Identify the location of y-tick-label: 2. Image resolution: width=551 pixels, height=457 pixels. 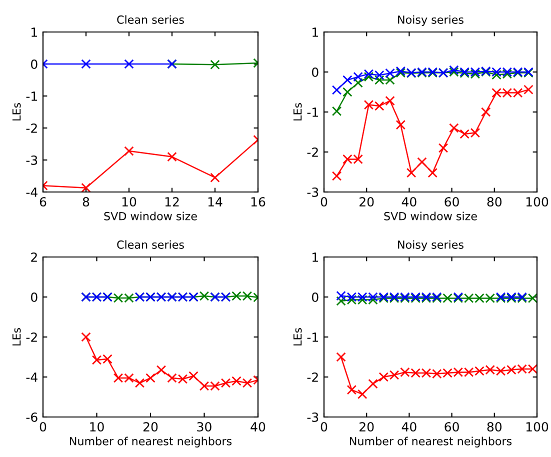
(34, 257).